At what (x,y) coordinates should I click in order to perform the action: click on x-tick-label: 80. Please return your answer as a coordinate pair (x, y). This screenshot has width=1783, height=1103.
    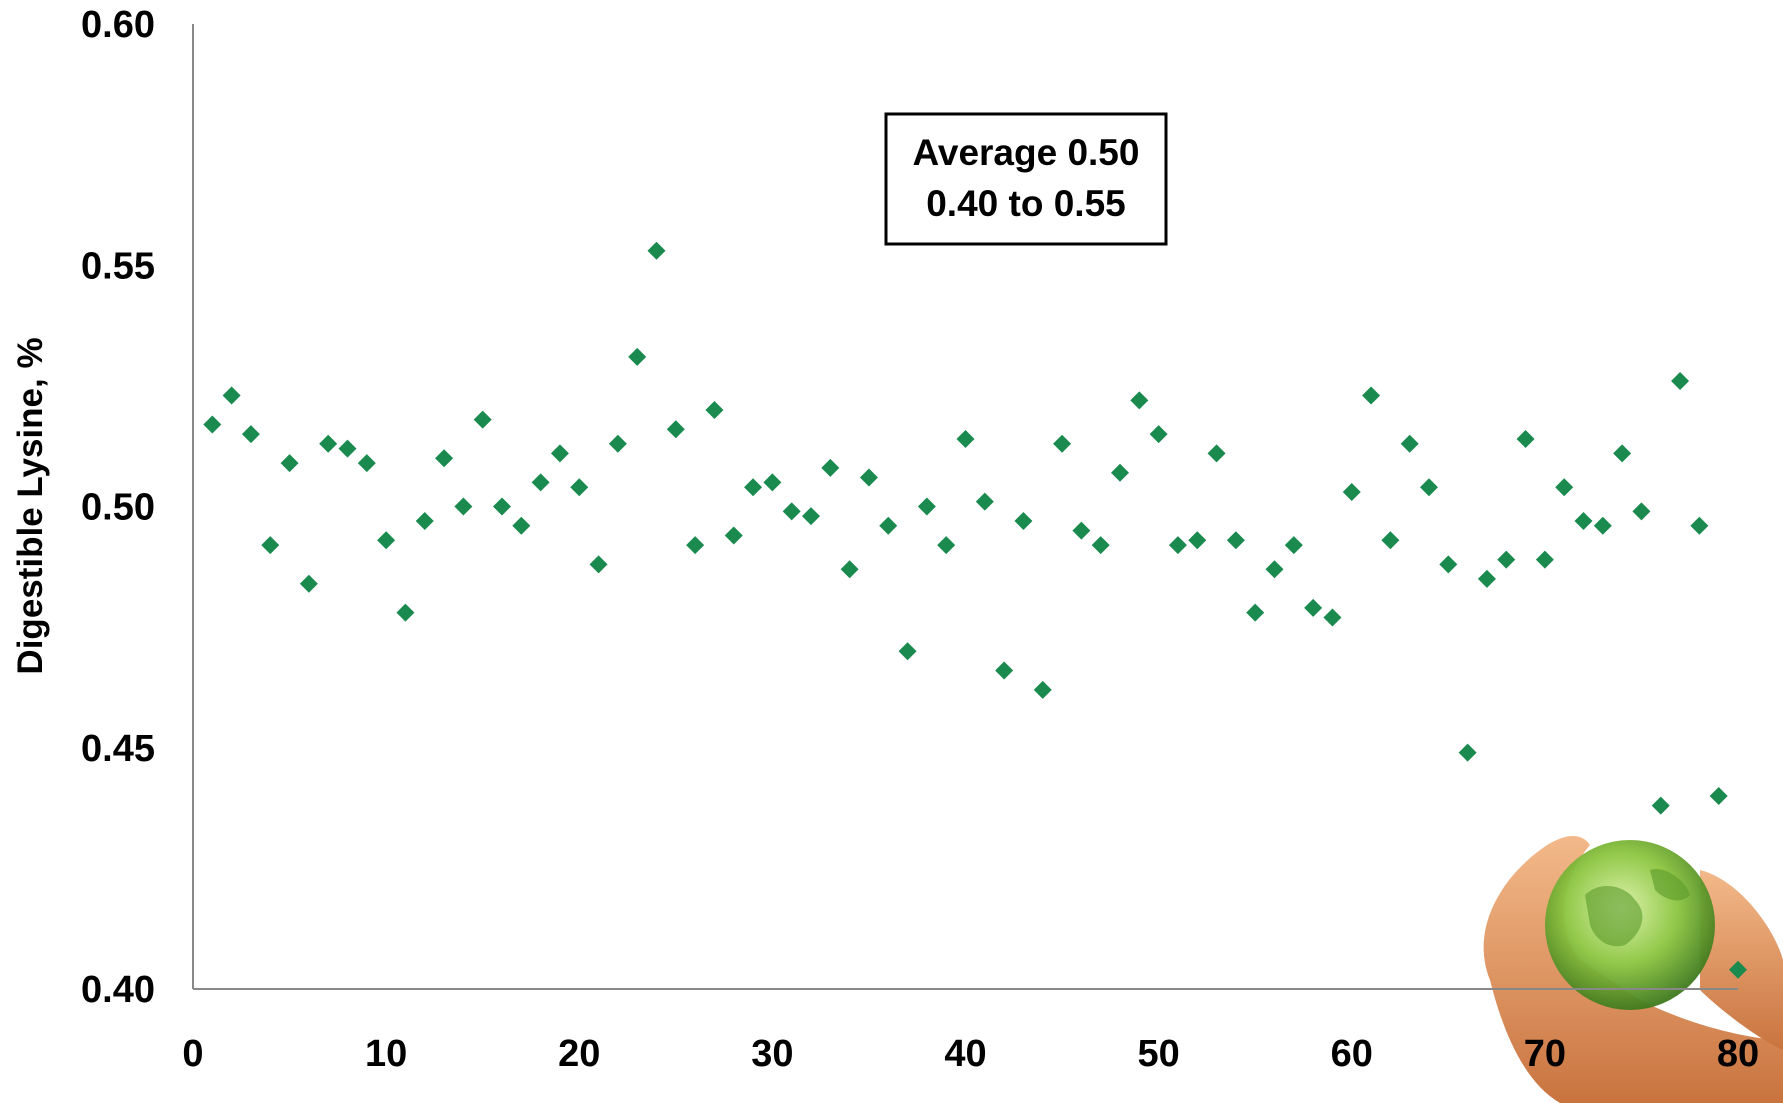
    Looking at the image, I should click on (1738, 1054).